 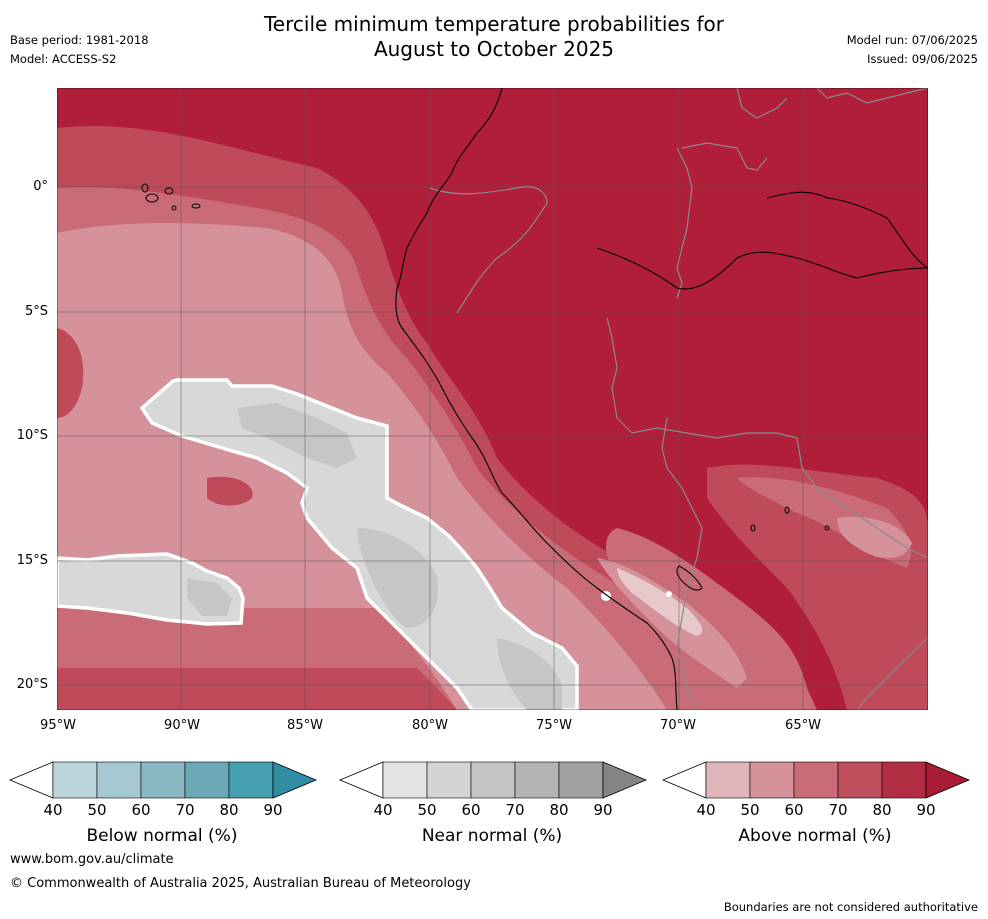 I want to click on lon-label-85w: 85°W, so click(x=305, y=725).